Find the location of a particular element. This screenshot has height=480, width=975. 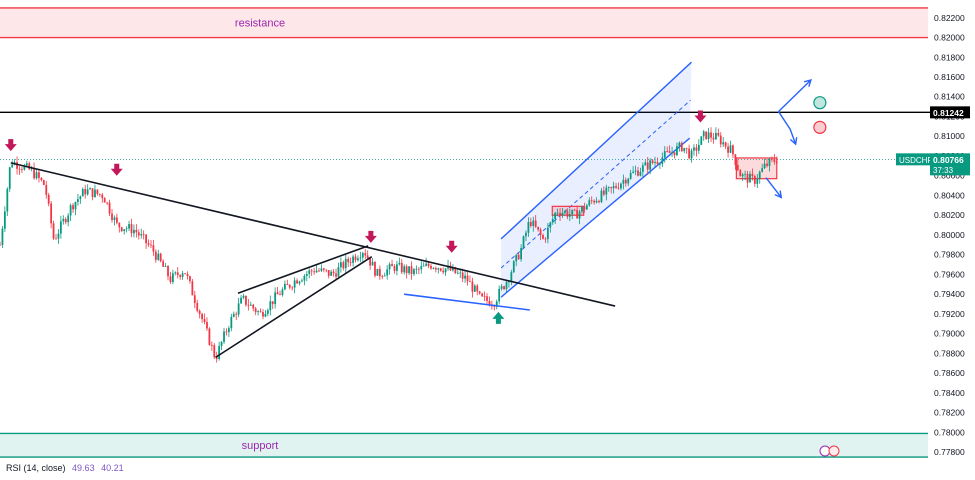

us-flag-event-icon is located at coordinates (834, 451).